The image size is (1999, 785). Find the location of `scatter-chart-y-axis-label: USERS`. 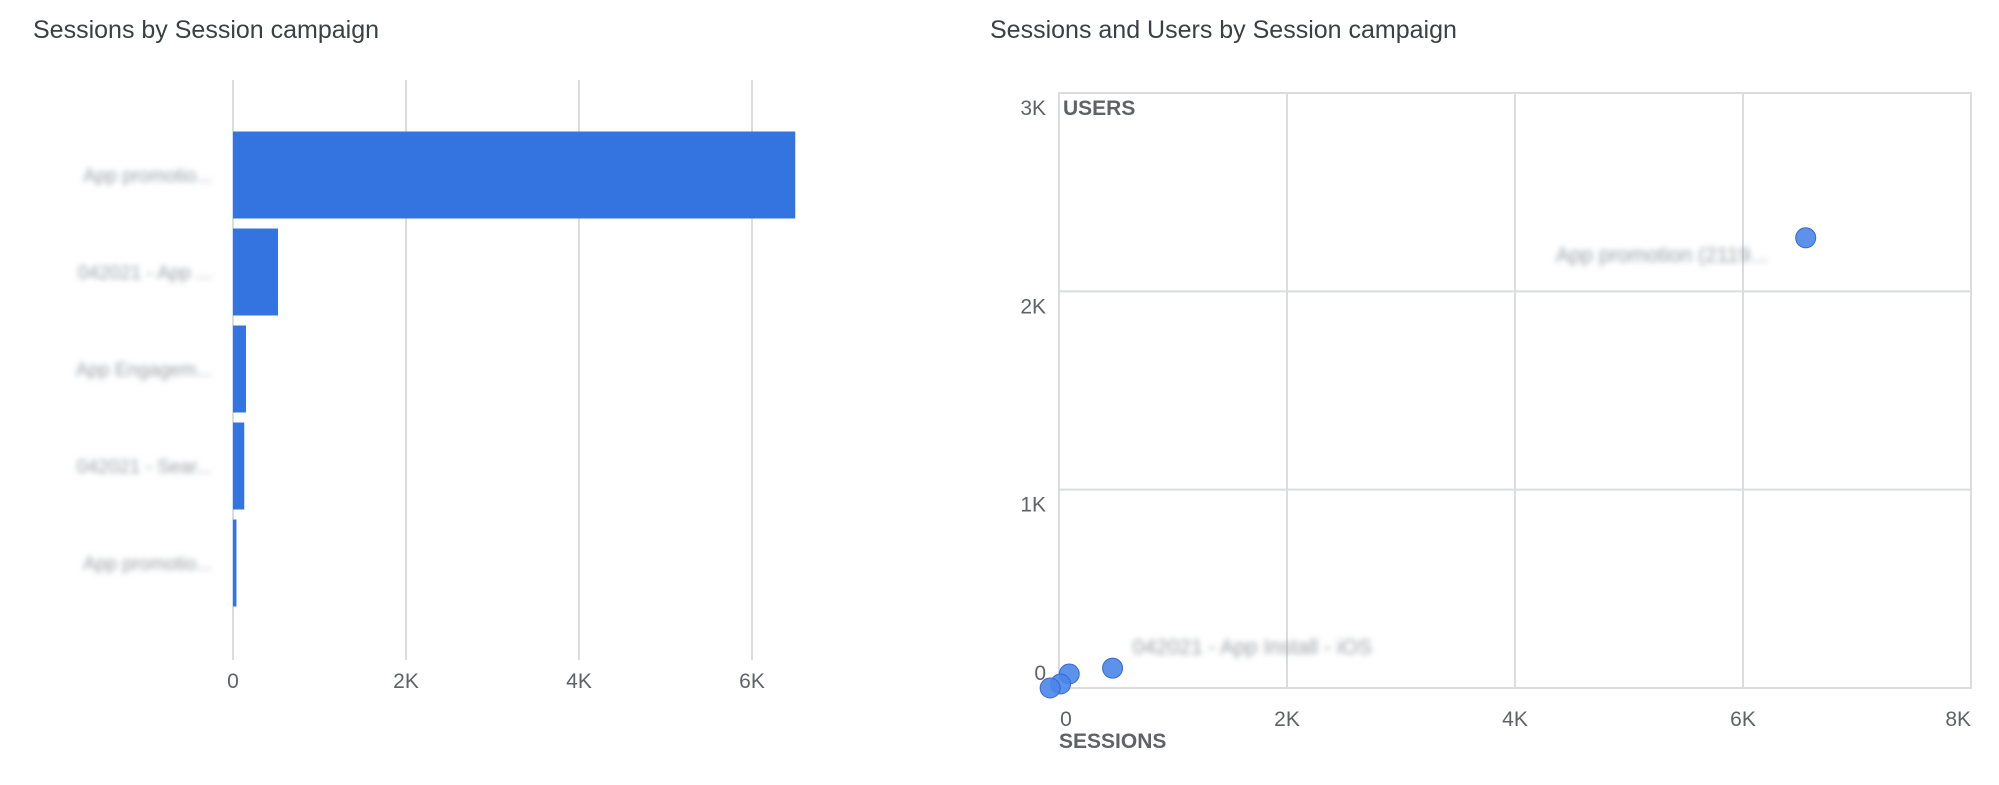

scatter-chart-y-axis-label: USERS is located at coordinates (1099, 108).